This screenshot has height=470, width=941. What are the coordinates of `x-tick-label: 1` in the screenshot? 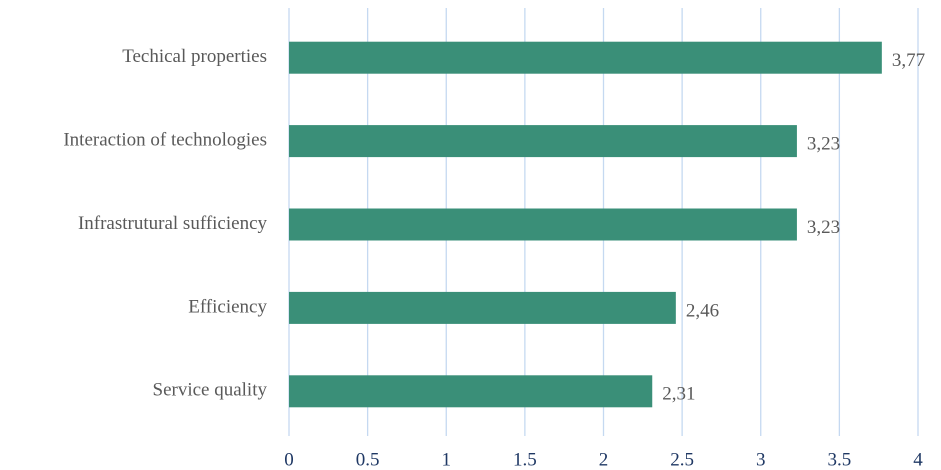 It's located at (447, 459).